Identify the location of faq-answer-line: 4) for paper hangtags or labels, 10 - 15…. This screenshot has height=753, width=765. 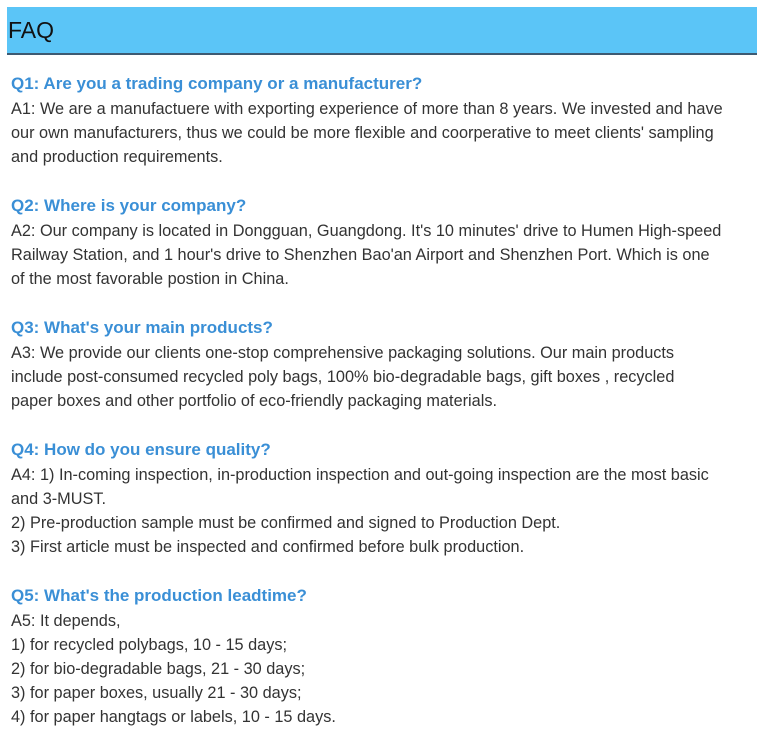
(173, 717).